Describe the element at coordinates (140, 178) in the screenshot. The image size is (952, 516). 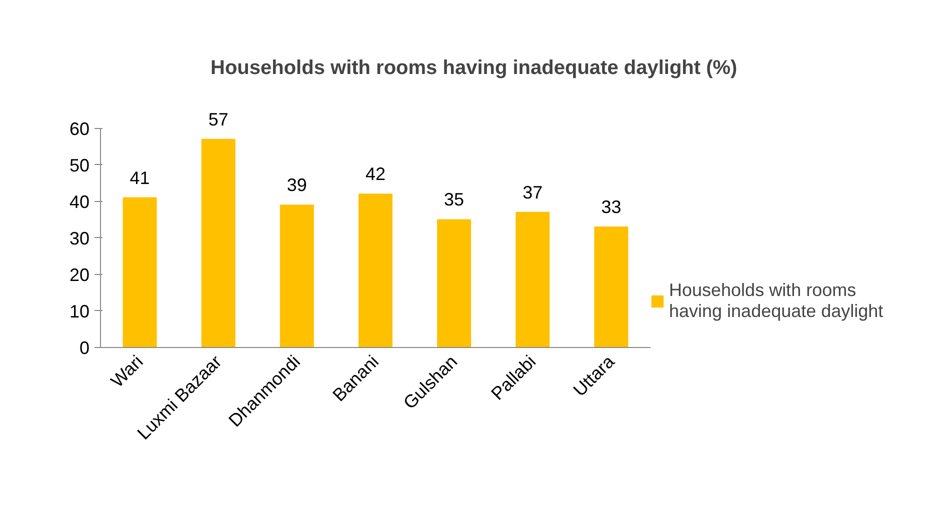
I see `data-label: 41` at that location.